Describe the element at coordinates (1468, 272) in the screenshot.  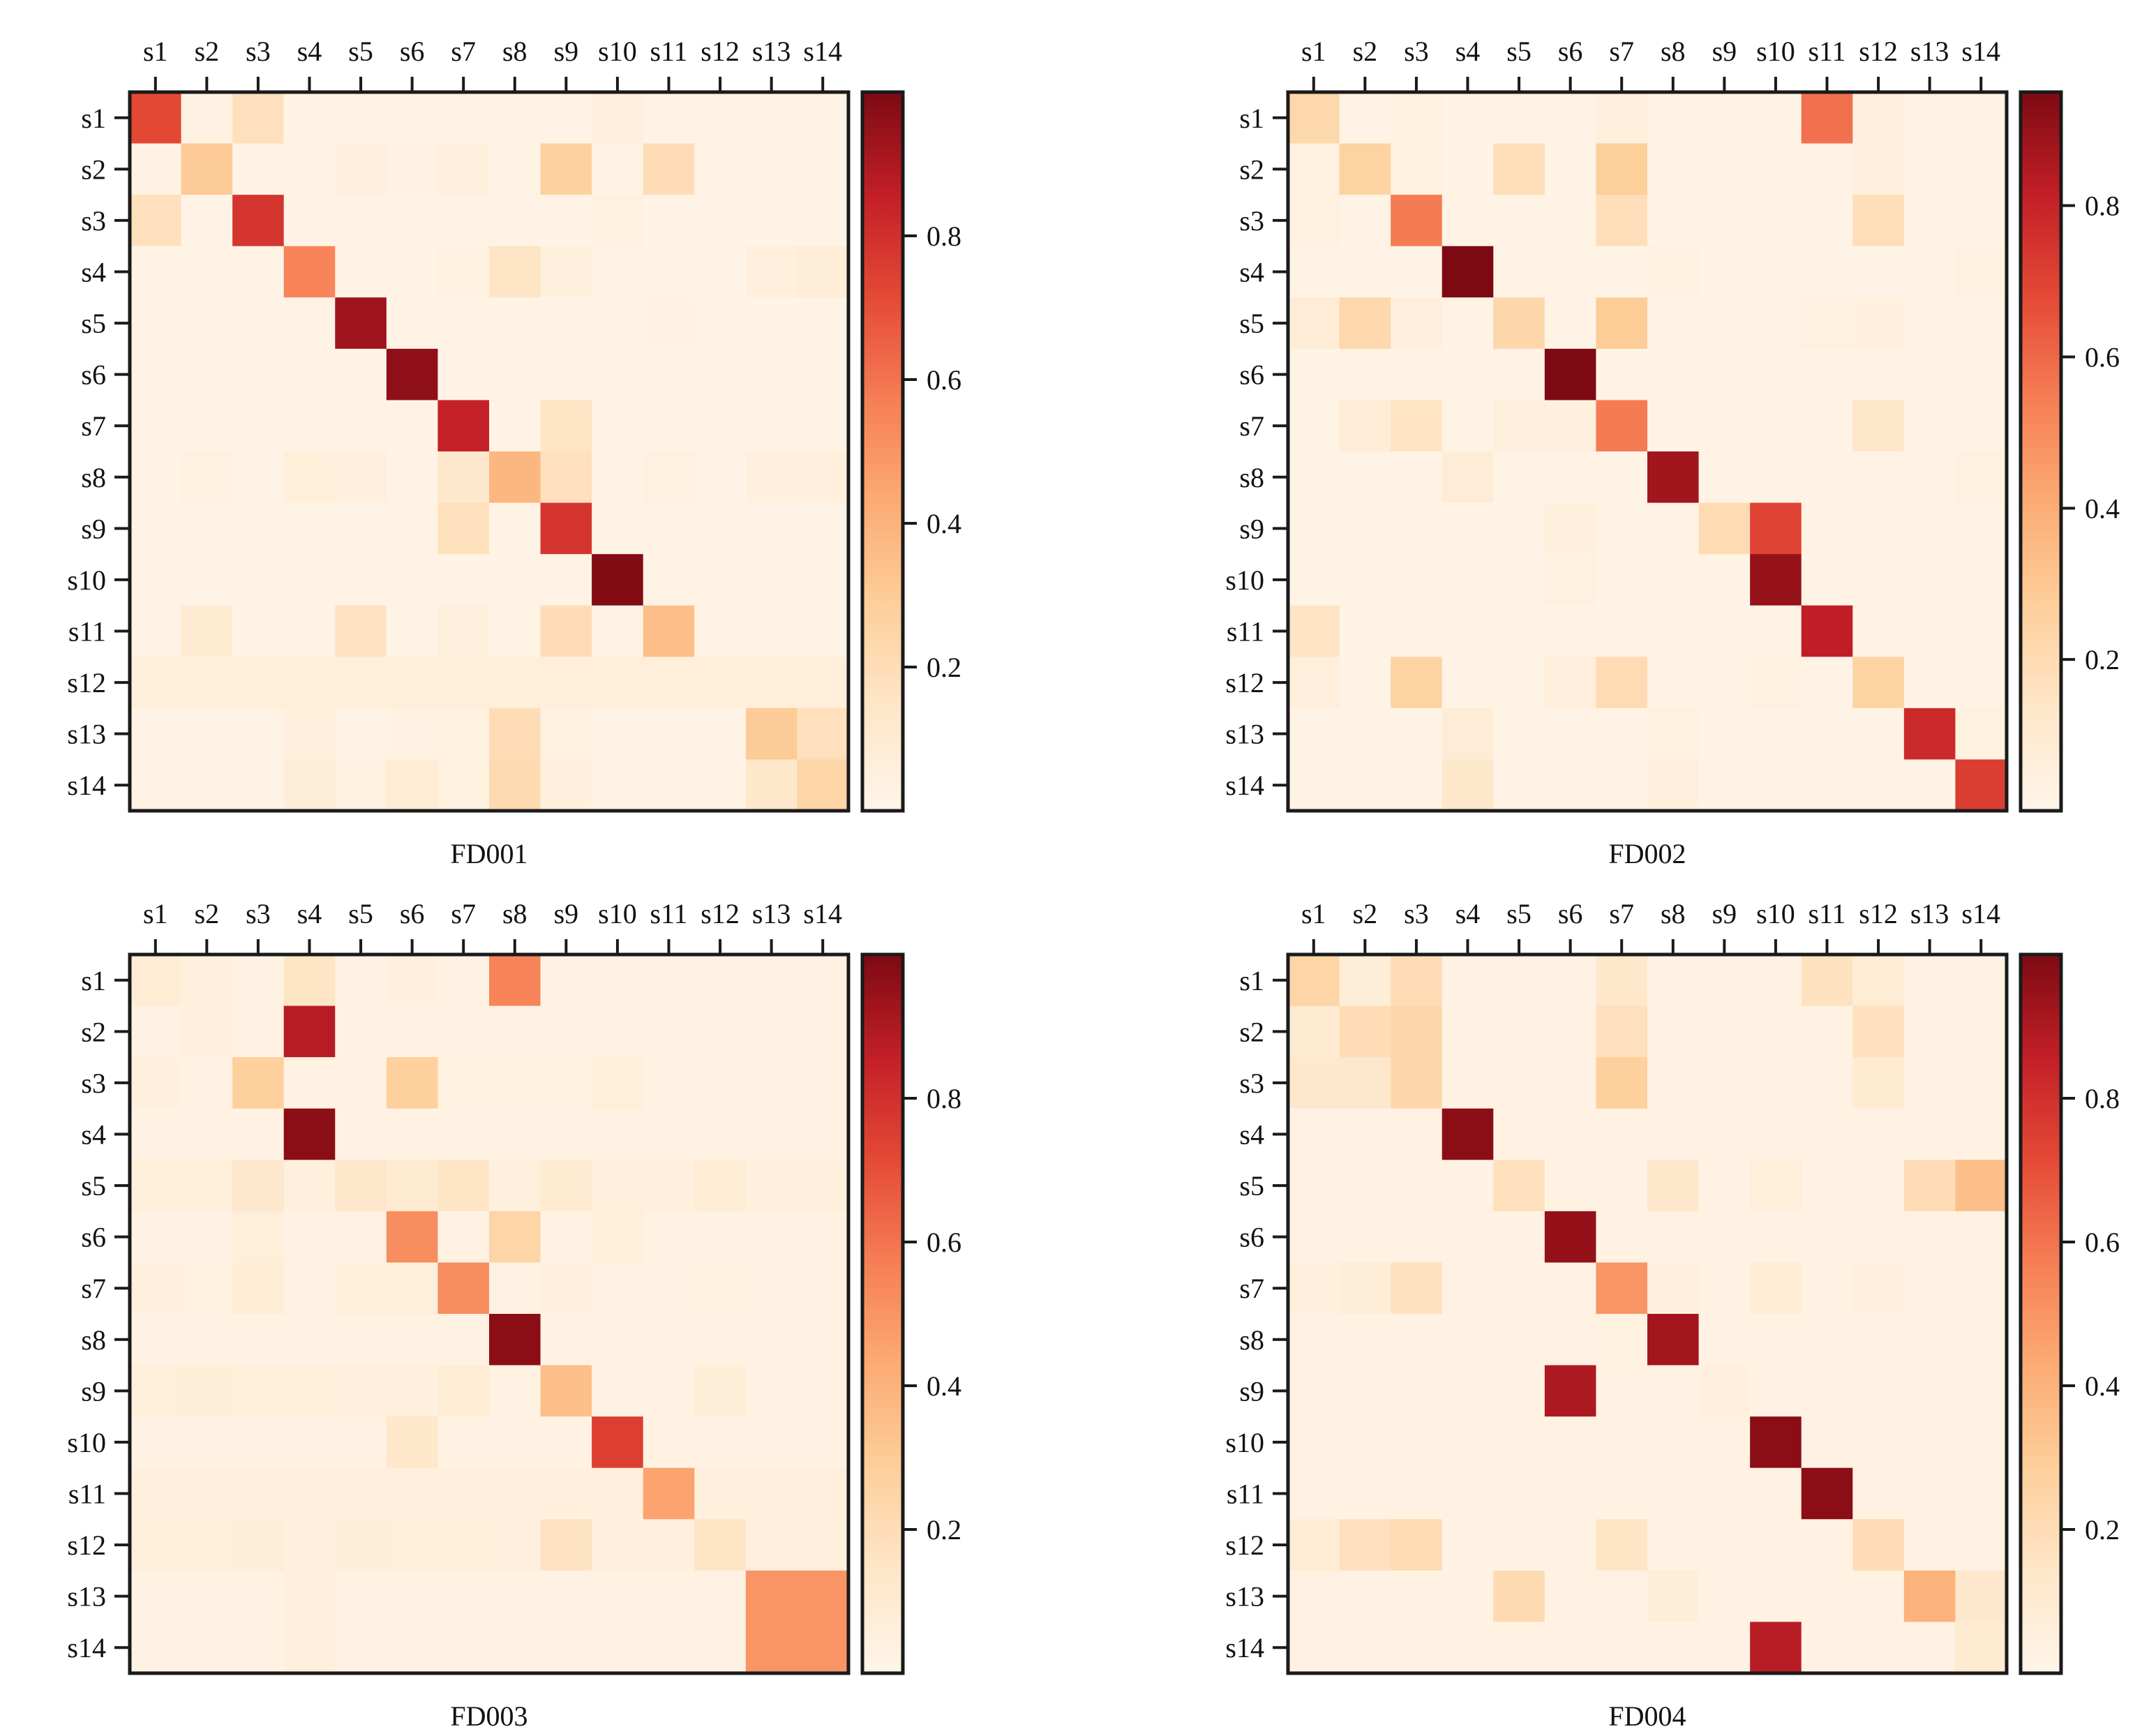
I see `heatmap-cell-s4-s4` at that location.